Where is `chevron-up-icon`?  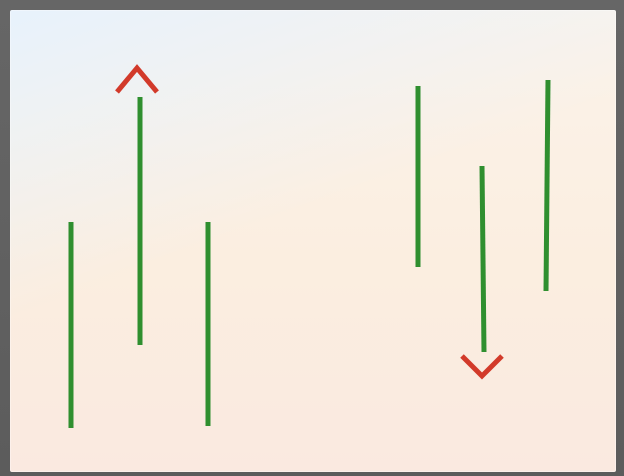
chevron-up-icon is located at coordinates (137, 79).